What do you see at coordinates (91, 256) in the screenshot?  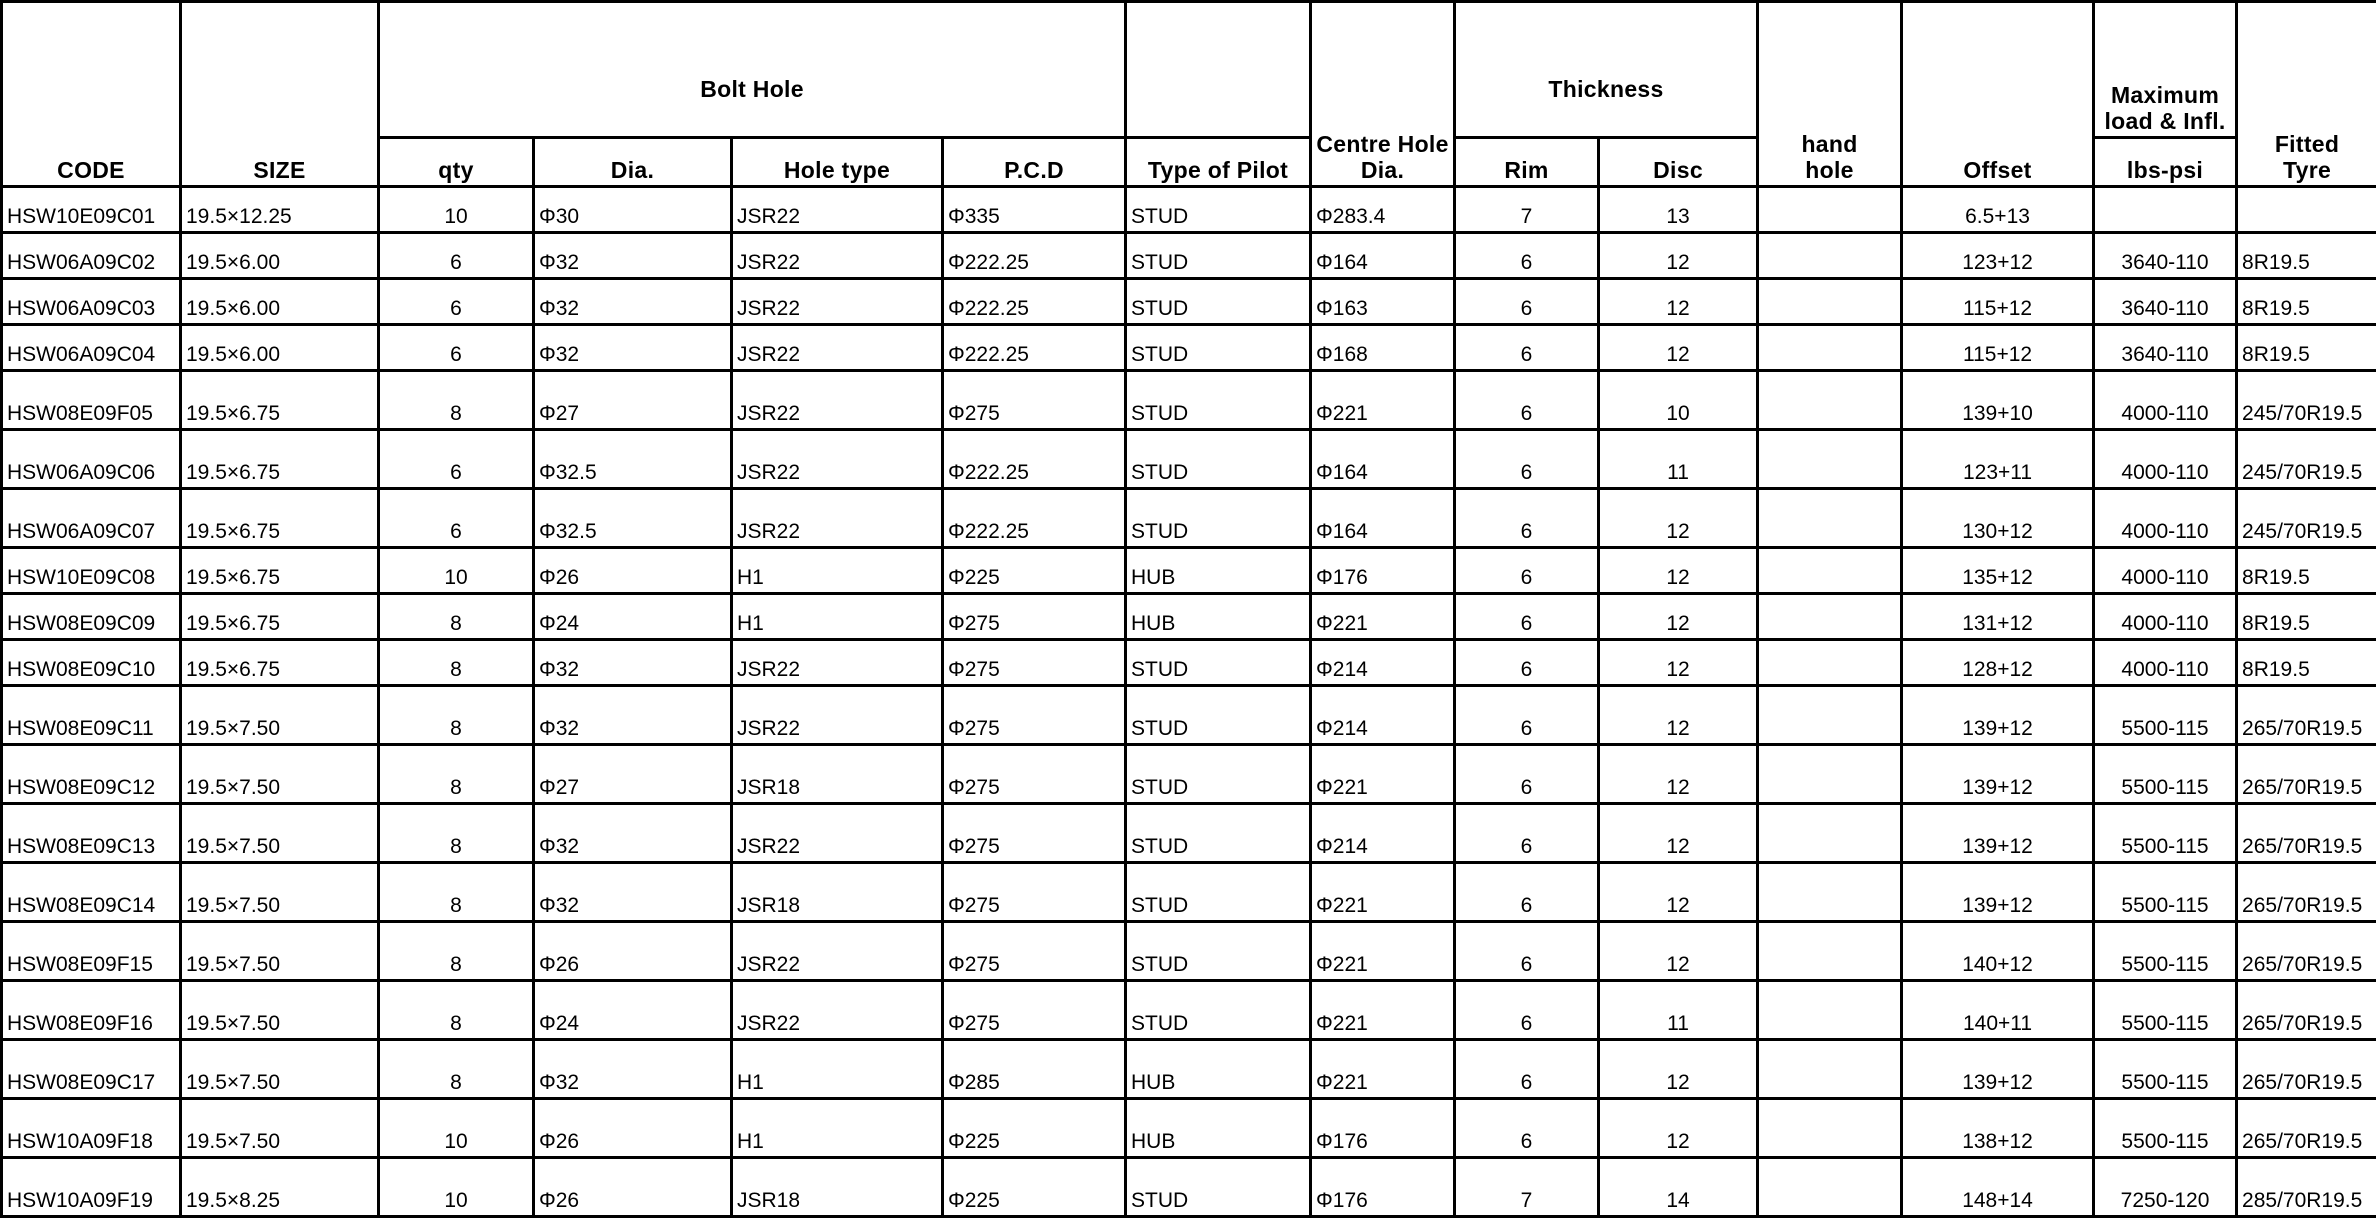 I see `cell-code: HSW06A09C02` at bounding box center [91, 256].